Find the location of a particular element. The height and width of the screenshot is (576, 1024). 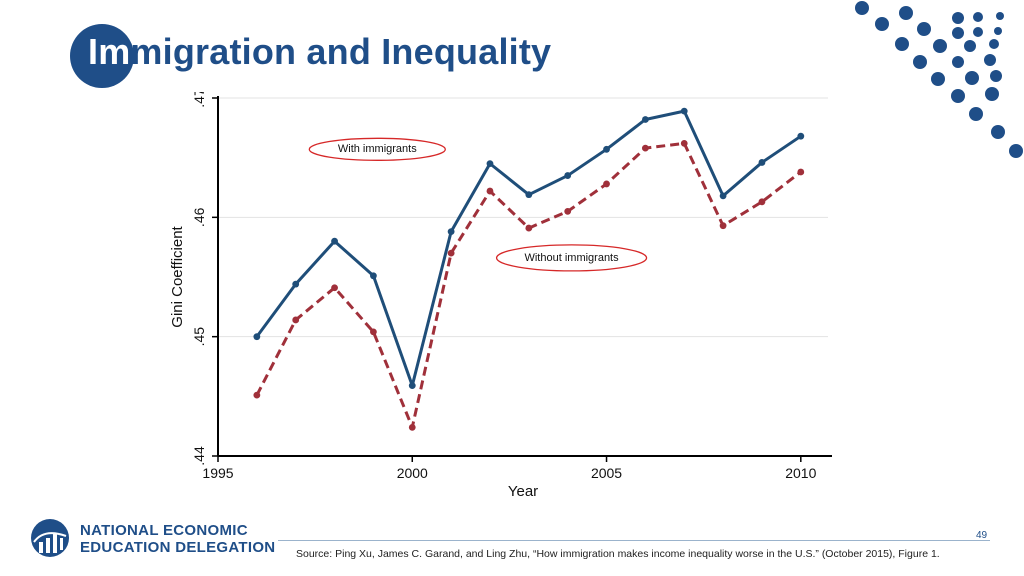

nee-logo: NATIONAL ECONOMIC EDUCATION DELEGATION is located at coordinates (152, 540).